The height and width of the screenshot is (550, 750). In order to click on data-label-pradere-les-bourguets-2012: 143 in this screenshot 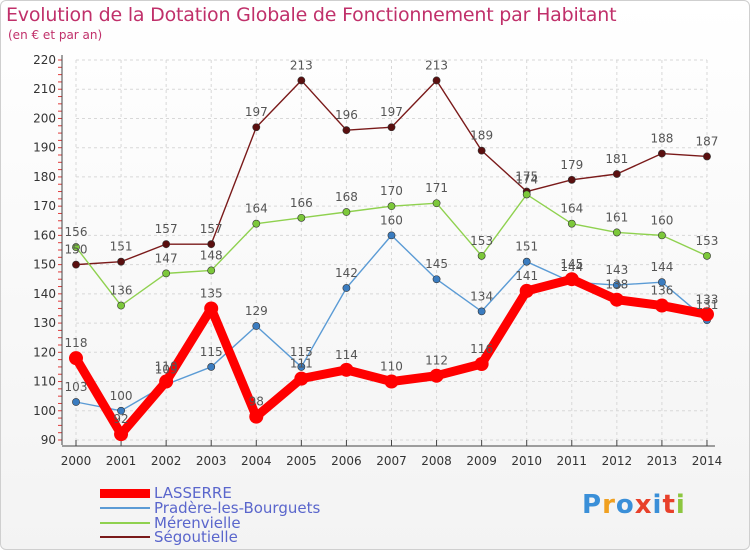, I will do `click(616, 270)`.